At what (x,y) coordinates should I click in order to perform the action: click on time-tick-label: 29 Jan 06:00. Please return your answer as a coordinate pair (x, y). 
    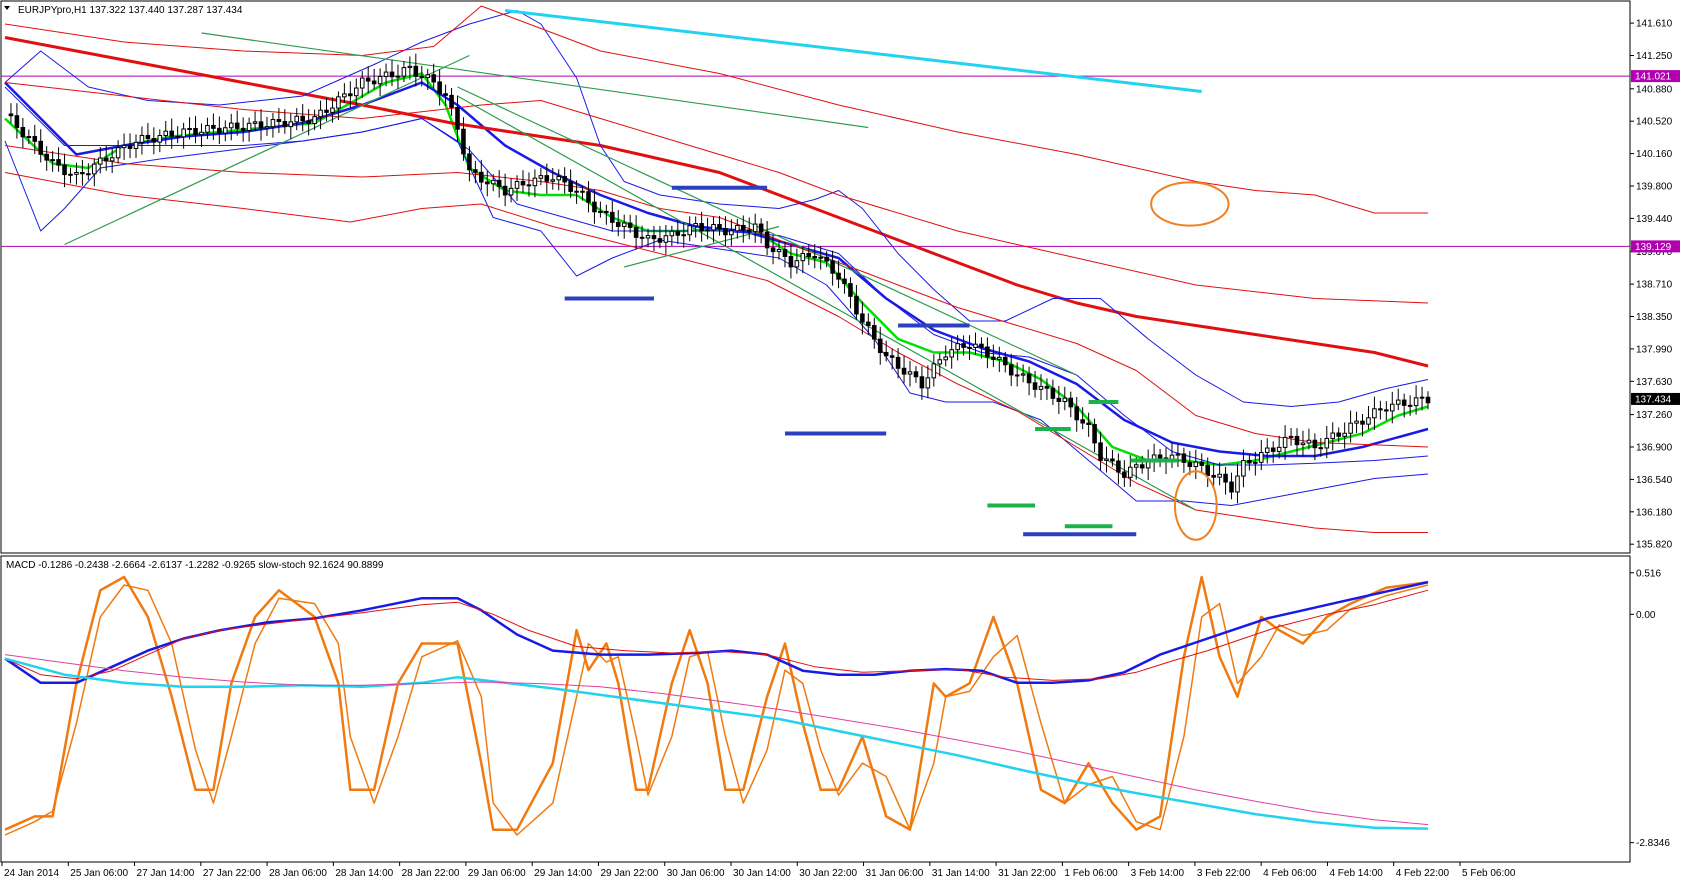
    Looking at the image, I should click on (497, 873).